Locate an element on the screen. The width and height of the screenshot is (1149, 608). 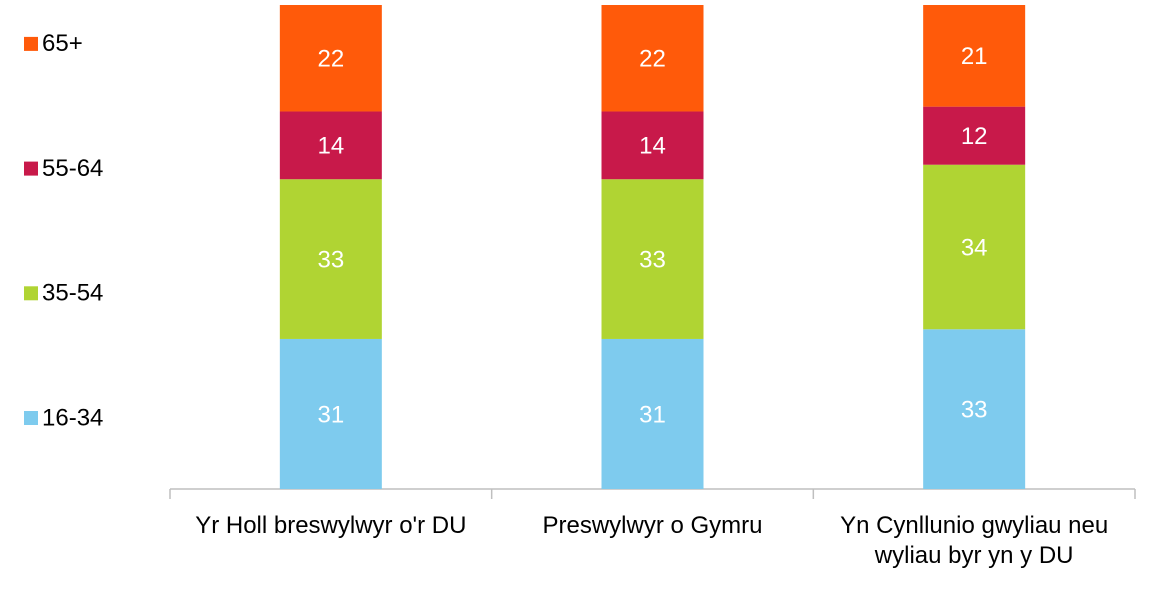
value-label: 12 is located at coordinates (974, 136).